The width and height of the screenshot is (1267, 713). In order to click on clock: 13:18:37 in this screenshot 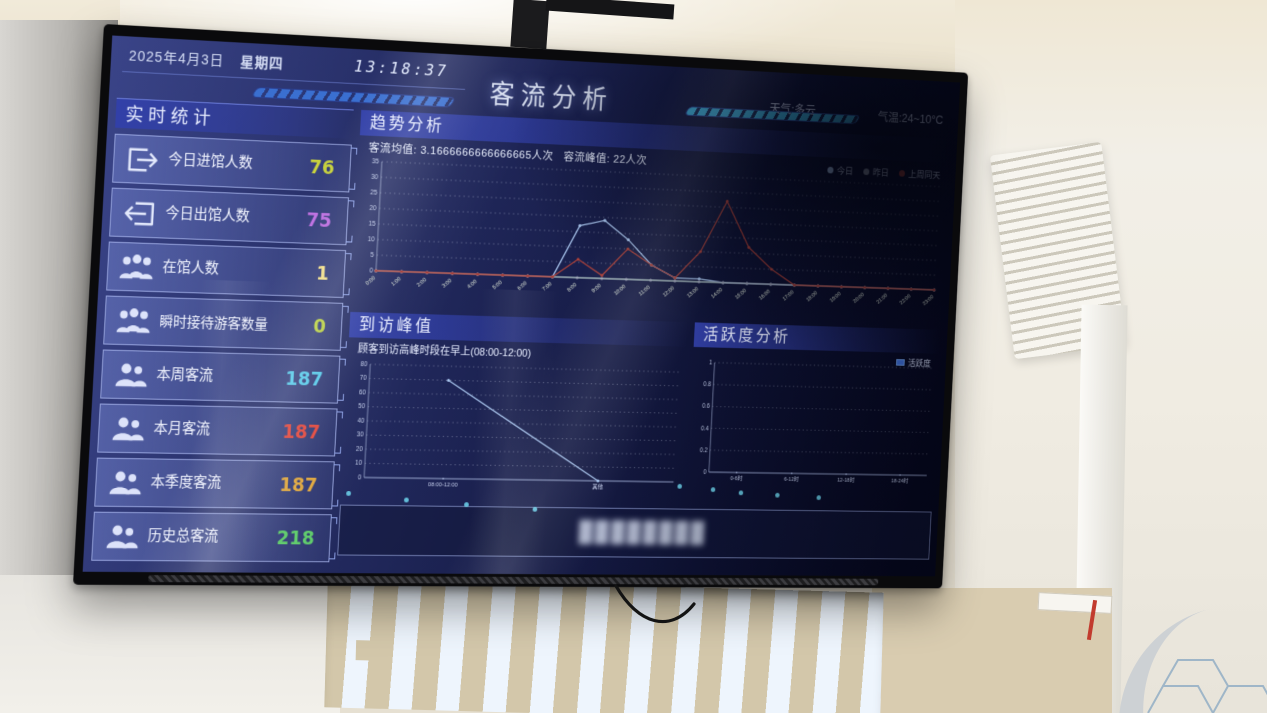, I will do `click(401, 68)`.